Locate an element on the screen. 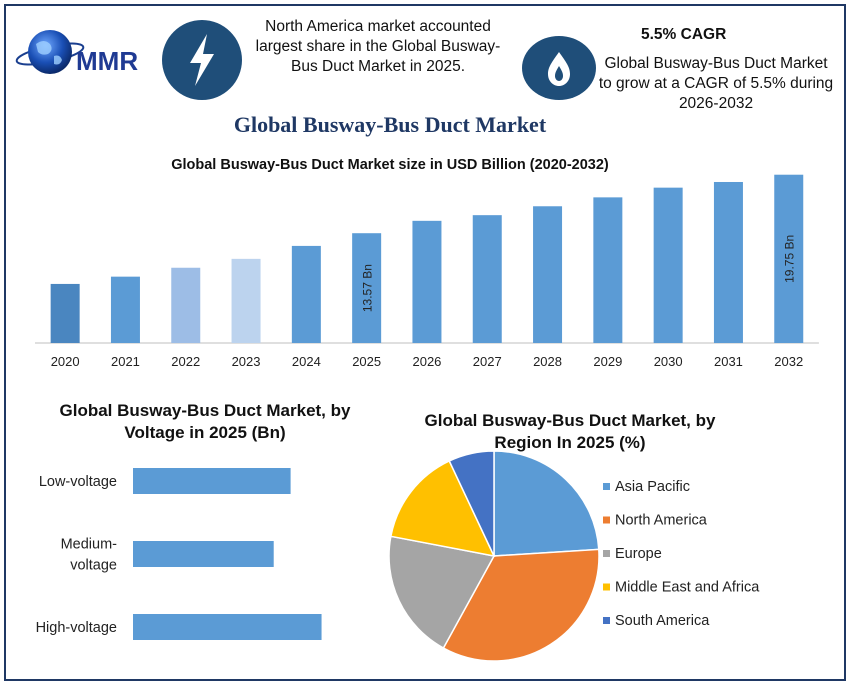 The height and width of the screenshot is (687, 852). x-tick-2026: 2026 is located at coordinates (426, 361).